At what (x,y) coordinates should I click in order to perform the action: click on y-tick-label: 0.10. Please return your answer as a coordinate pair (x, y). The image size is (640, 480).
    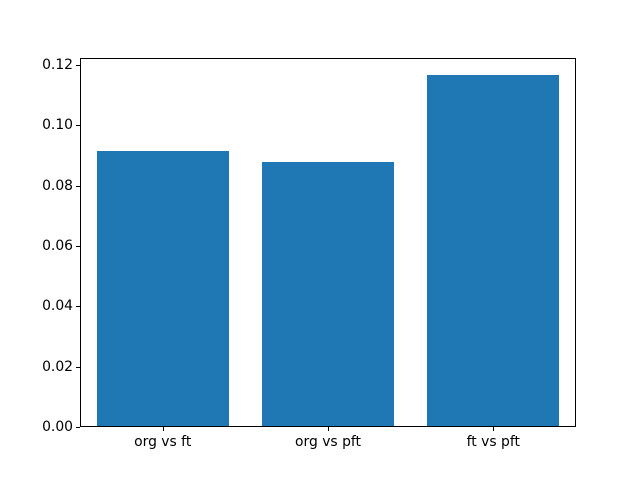
    Looking at the image, I should click on (57, 125).